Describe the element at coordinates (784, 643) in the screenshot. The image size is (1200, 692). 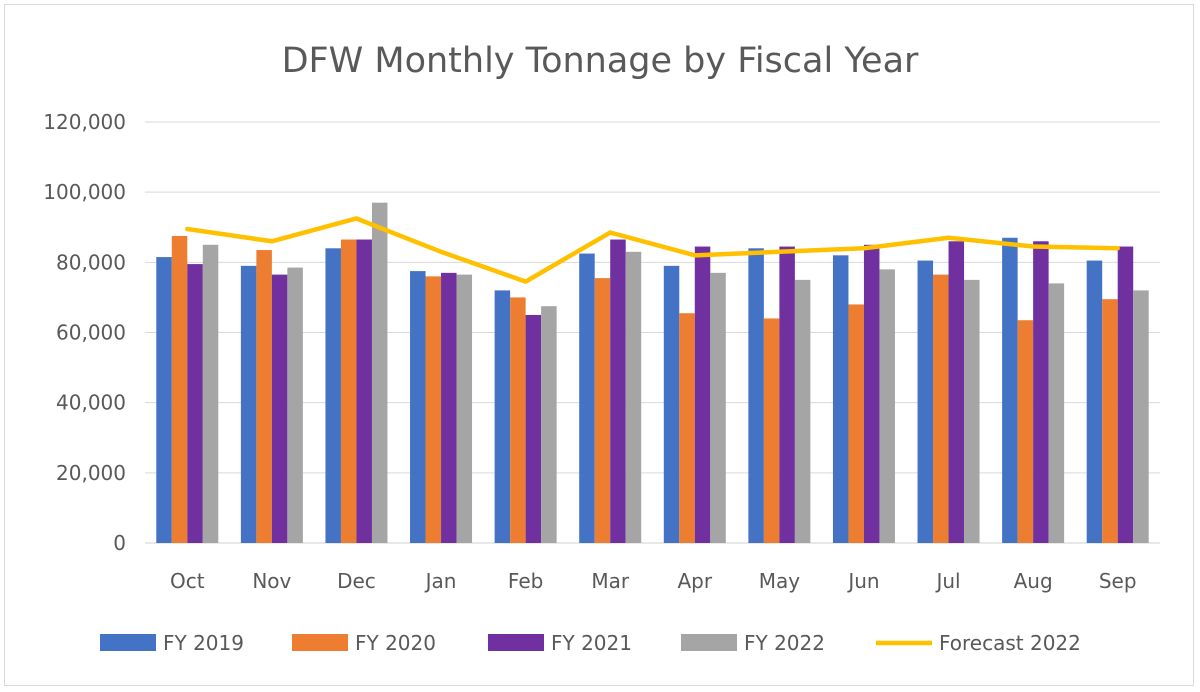
I see `legend-label: FY 2022` at that location.